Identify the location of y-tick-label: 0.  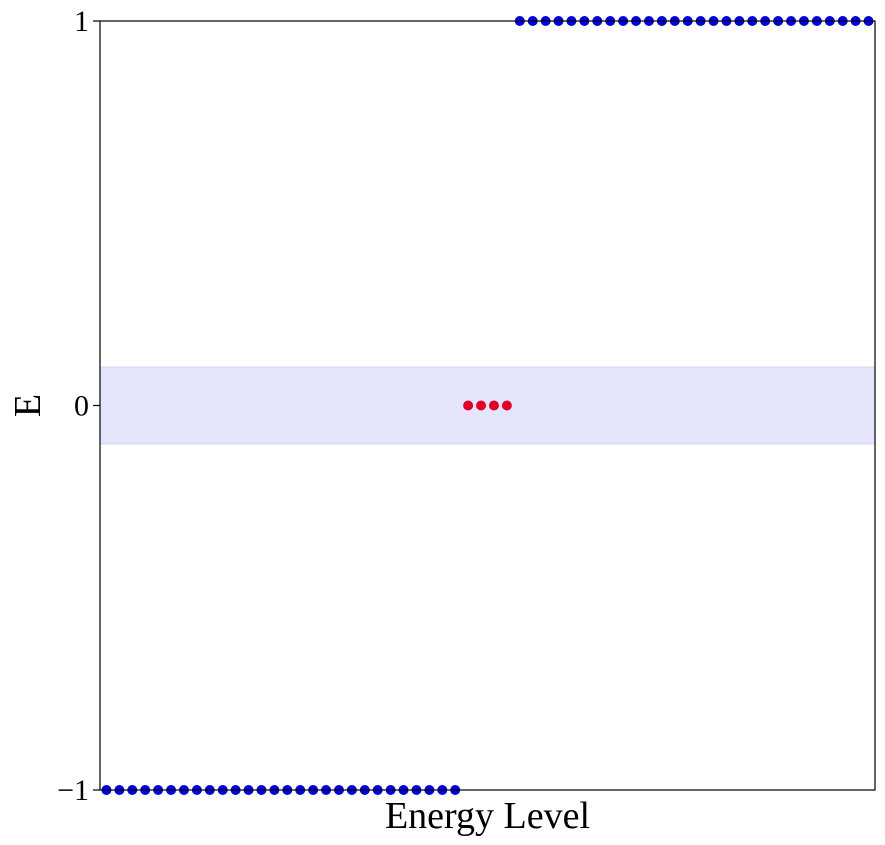
(81, 406).